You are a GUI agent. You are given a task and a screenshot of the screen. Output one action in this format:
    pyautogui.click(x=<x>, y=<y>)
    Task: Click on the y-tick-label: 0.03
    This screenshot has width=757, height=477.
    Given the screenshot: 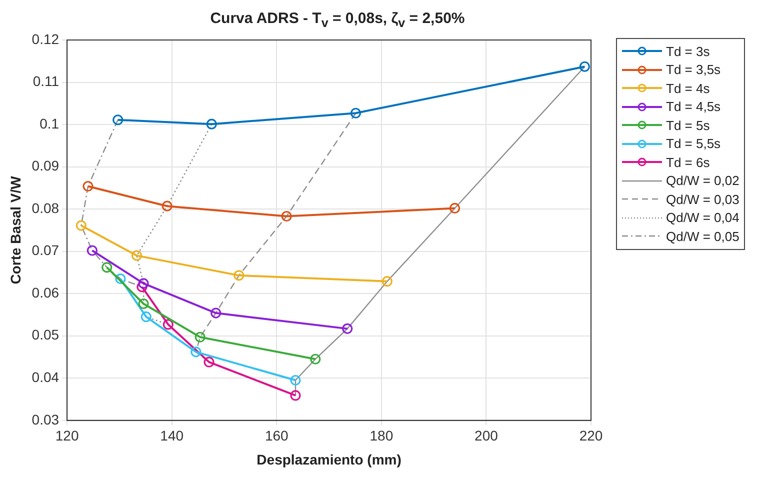 What is the action you would take?
    pyautogui.click(x=46, y=419)
    